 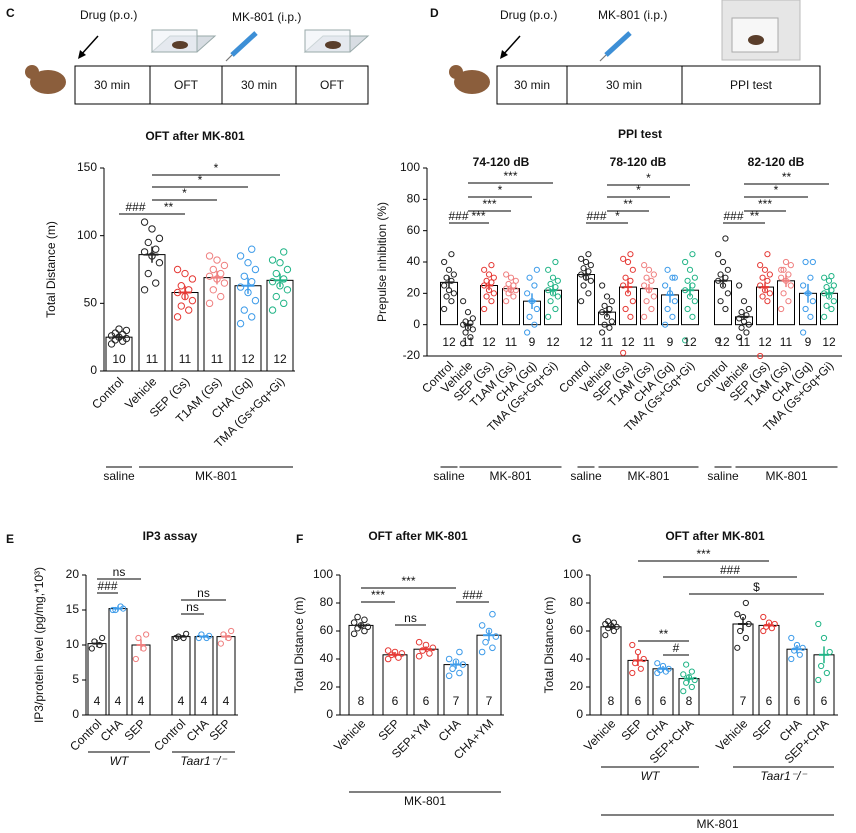 What do you see at coordinates (599, 734) in the screenshot?
I see `x-tick-label: Vehicle` at bounding box center [599, 734].